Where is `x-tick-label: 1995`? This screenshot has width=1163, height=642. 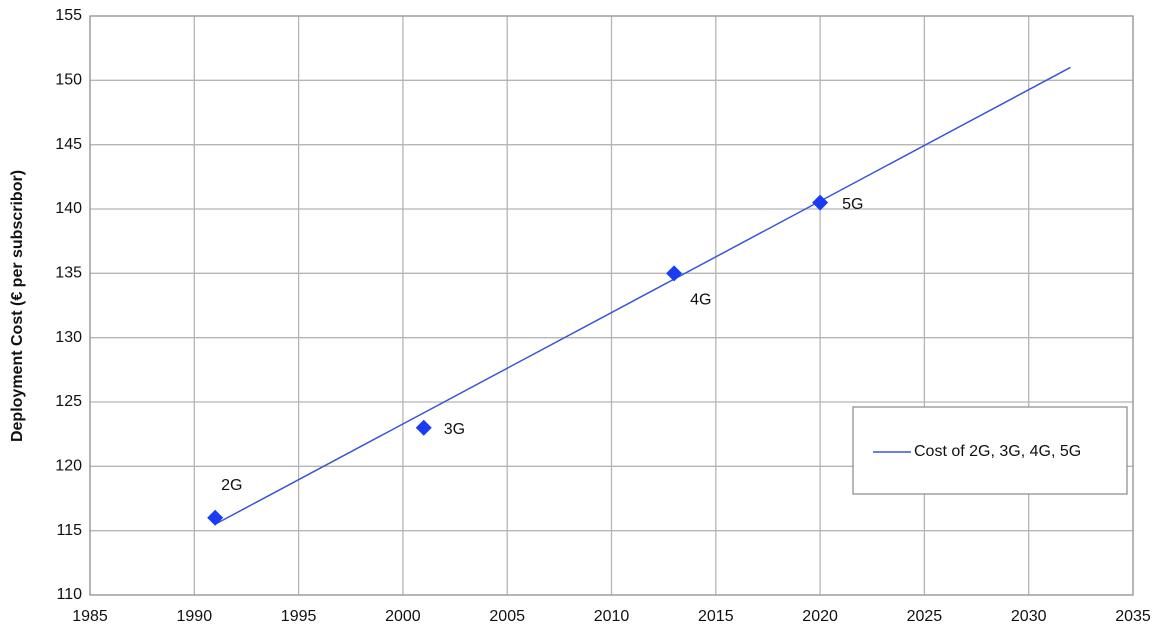 x-tick-label: 1995 is located at coordinates (299, 616).